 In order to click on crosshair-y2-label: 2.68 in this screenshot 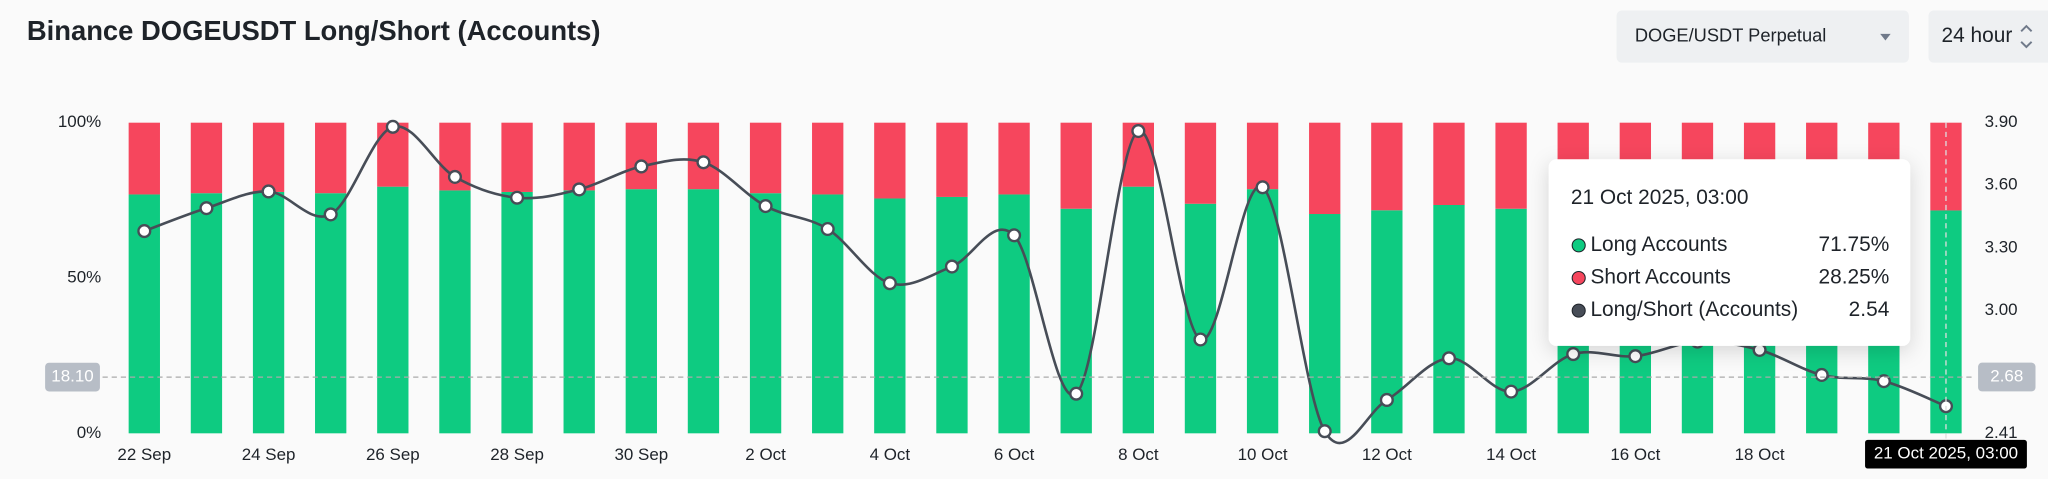, I will do `click(2006, 376)`.